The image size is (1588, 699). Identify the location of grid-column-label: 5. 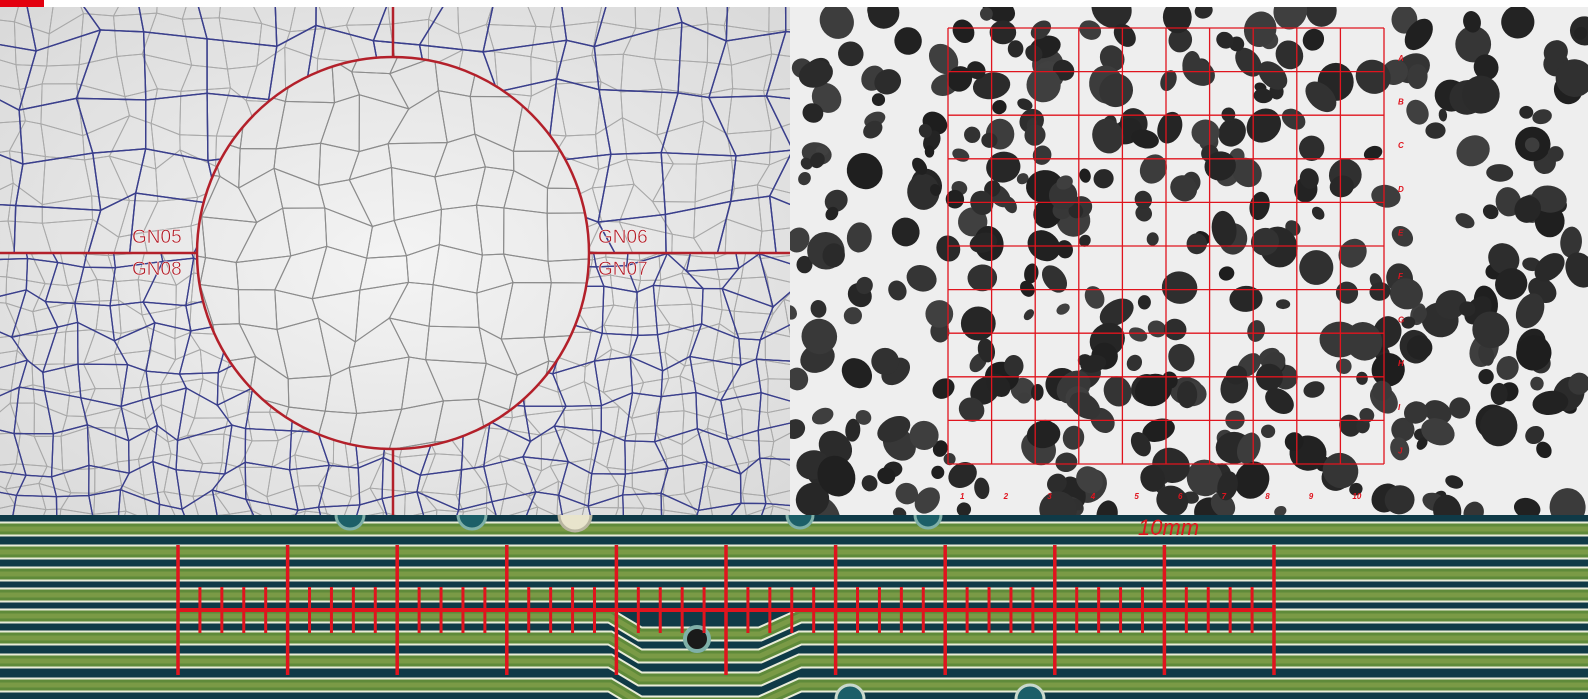
(1136, 496).